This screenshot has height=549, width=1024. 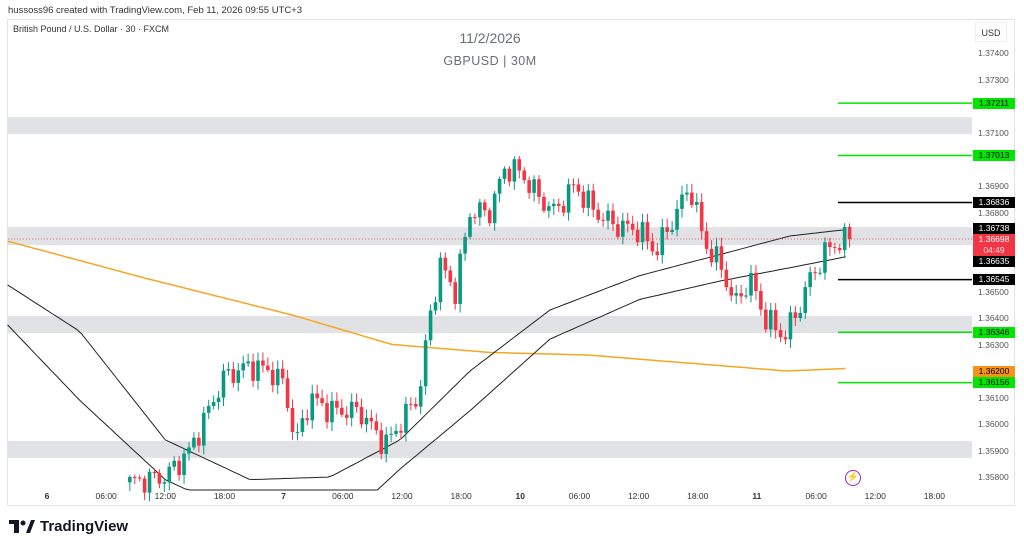 What do you see at coordinates (994, 250) in the screenshot?
I see `bar-countdown: 04:49` at bounding box center [994, 250].